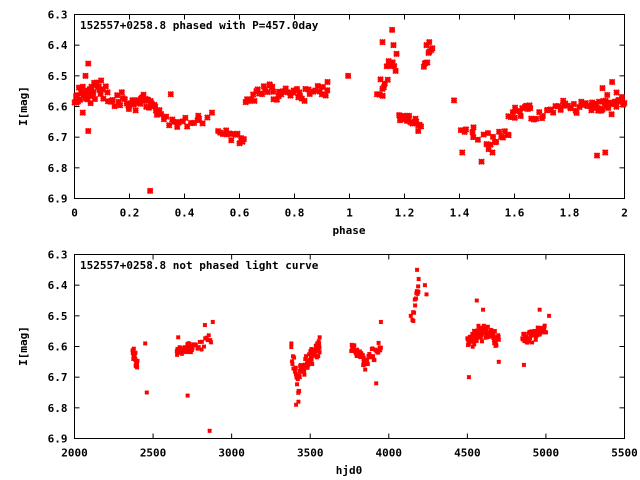 Image resolution: width=640 pixels, height=480 pixels. What do you see at coordinates (389, 453) in the screenshot?
I see `x-tick-label: 4000` at bounding box center [389, 453].